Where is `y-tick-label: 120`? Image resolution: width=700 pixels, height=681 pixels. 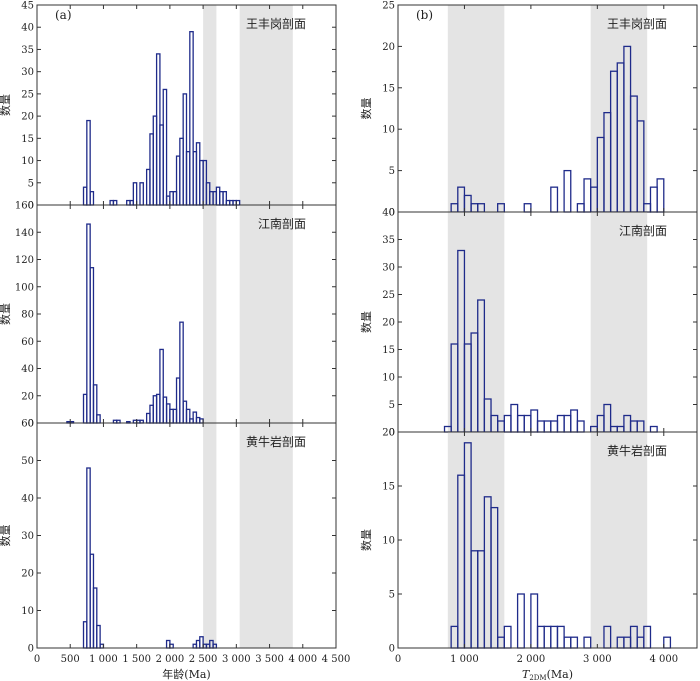 y-tick-label: 120 is located at coordinates (24, 260).